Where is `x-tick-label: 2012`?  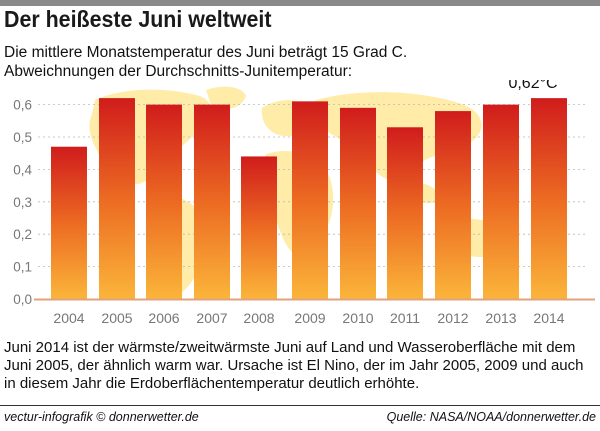 x-tick-label: 2012 is located at coordinates (452, 318).